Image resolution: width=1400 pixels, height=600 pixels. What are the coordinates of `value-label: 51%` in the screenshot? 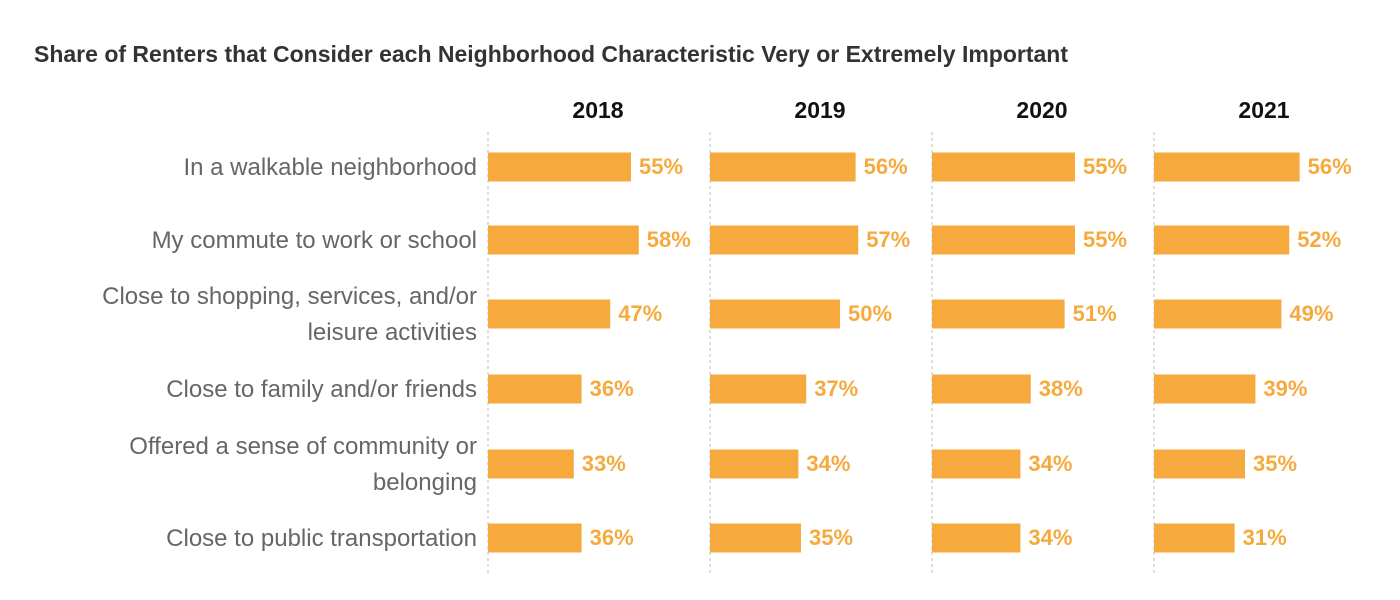 It's located at (1095, 313).